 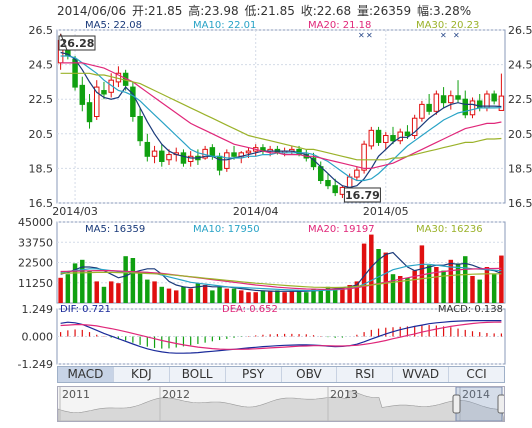 What do you see at coordinates (362, 195) in the screenshot?
I see `low-marker-box` at bounding box center [362, 195].